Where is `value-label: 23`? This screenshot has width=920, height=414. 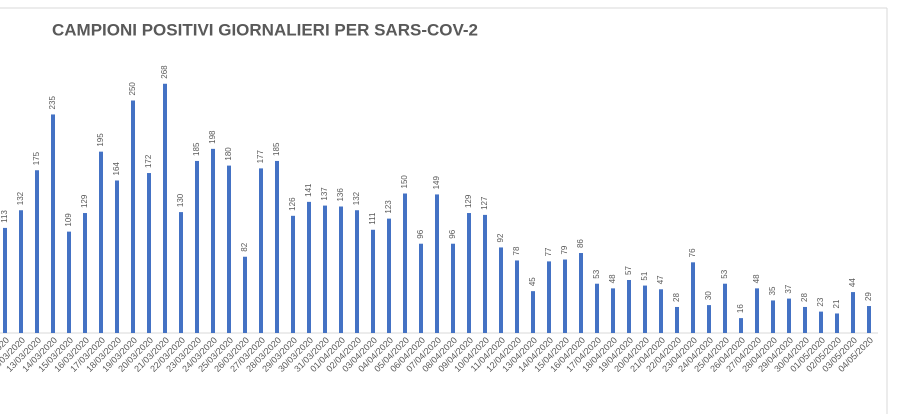
value-label: 23 is located at coordinates (820, 301).